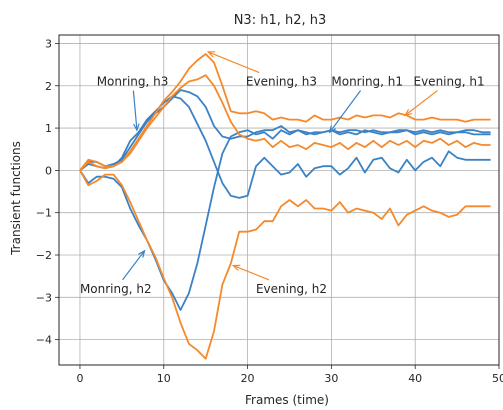 This screenshot has height=410, width=503. I want to click on y-tick-label: 1, so click(48, 128).